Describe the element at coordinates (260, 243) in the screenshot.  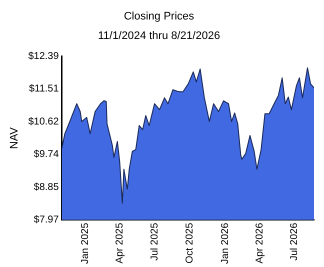
I see `x-tick-label: Apr 2026` at that location.